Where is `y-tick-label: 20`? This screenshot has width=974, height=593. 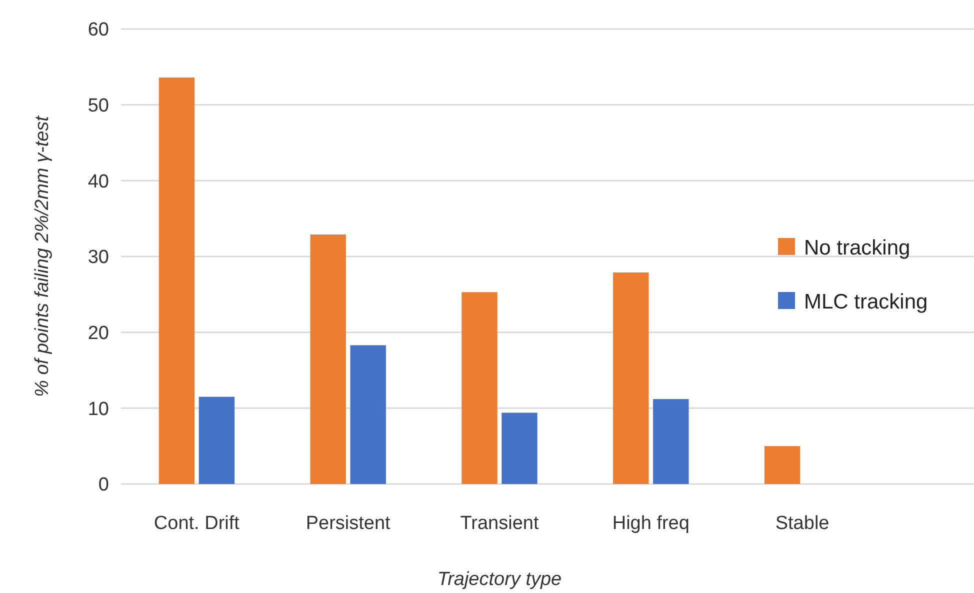 y-tick-label: 20 is located at coordinates (98, 333).